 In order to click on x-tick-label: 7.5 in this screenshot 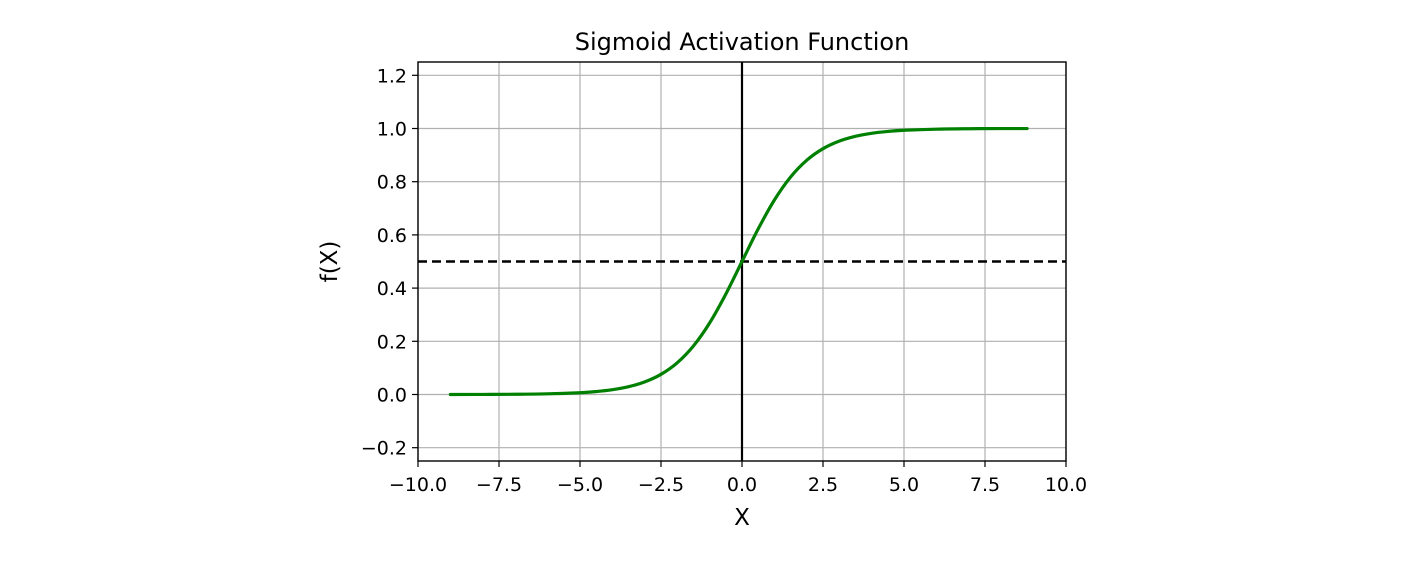, I will do `click(985, 485)`.